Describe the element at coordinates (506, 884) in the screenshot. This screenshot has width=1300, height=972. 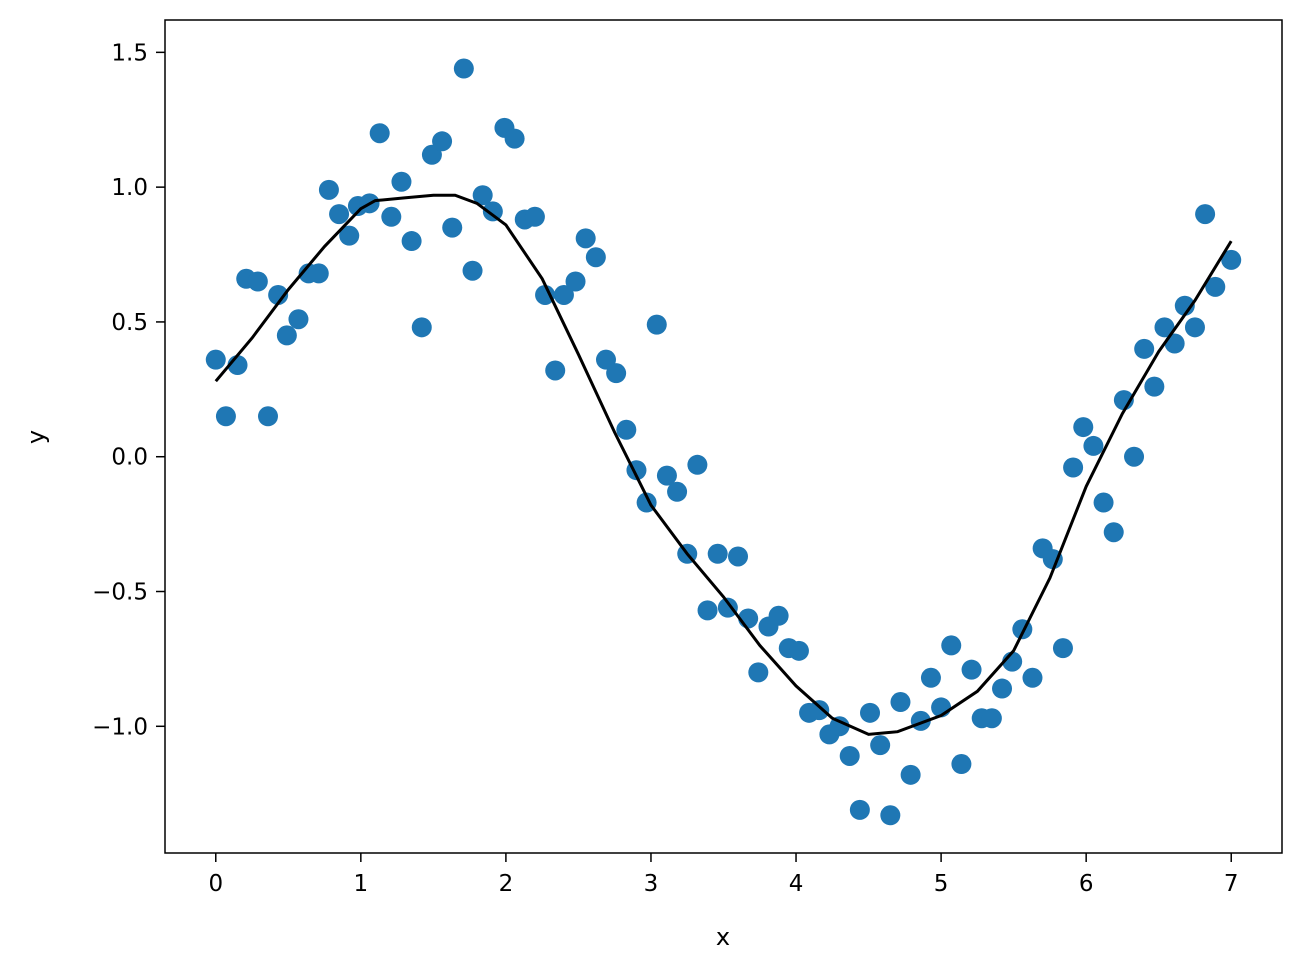
I see `x-tick-label: 2` at that location.